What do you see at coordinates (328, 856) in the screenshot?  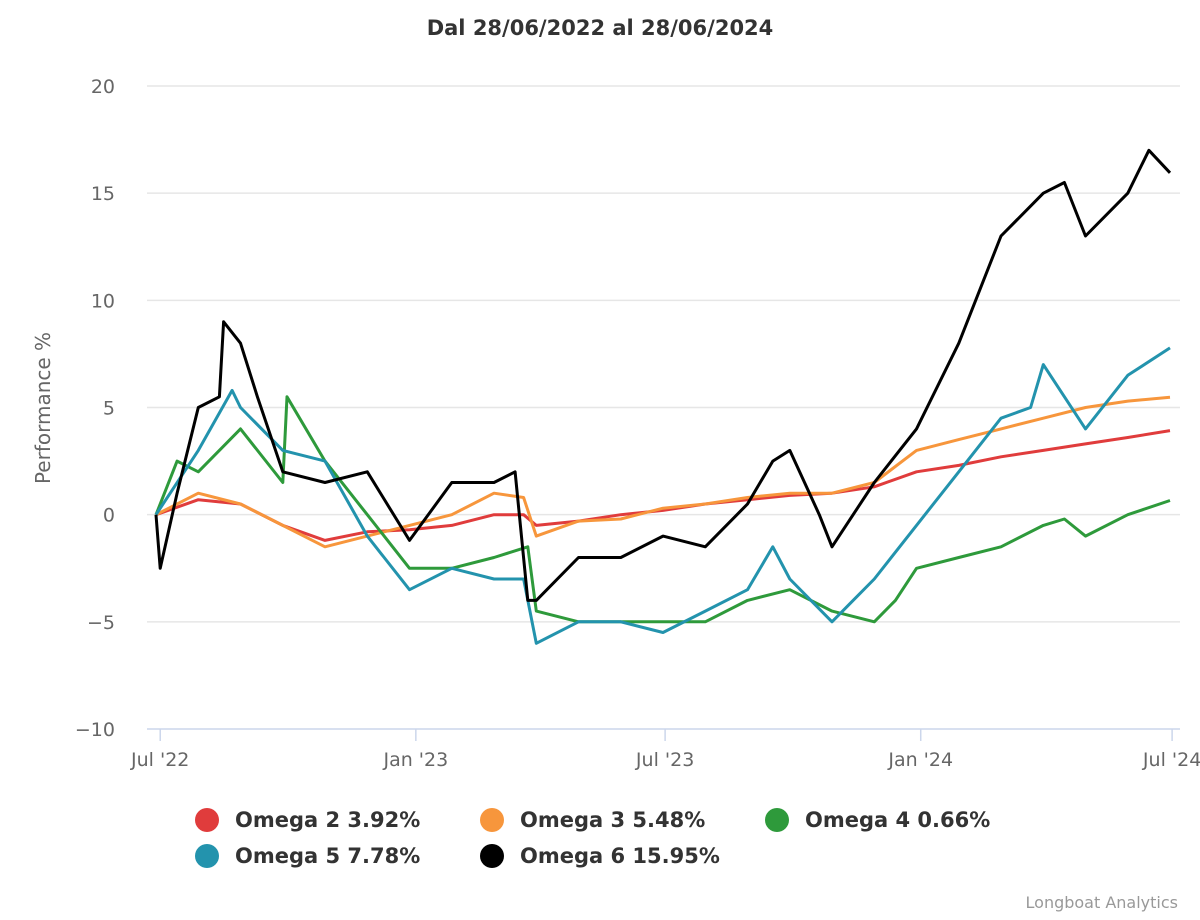 I see `legend-label: Omega 5 7.78%` at bounding box center [328, 856].